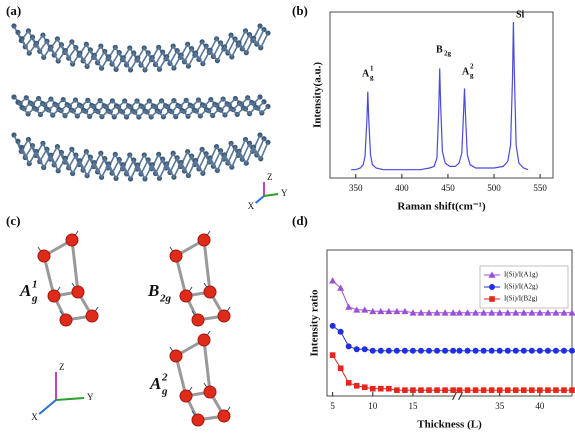  I want to click on mode-label: 2g, so click(165, 299).